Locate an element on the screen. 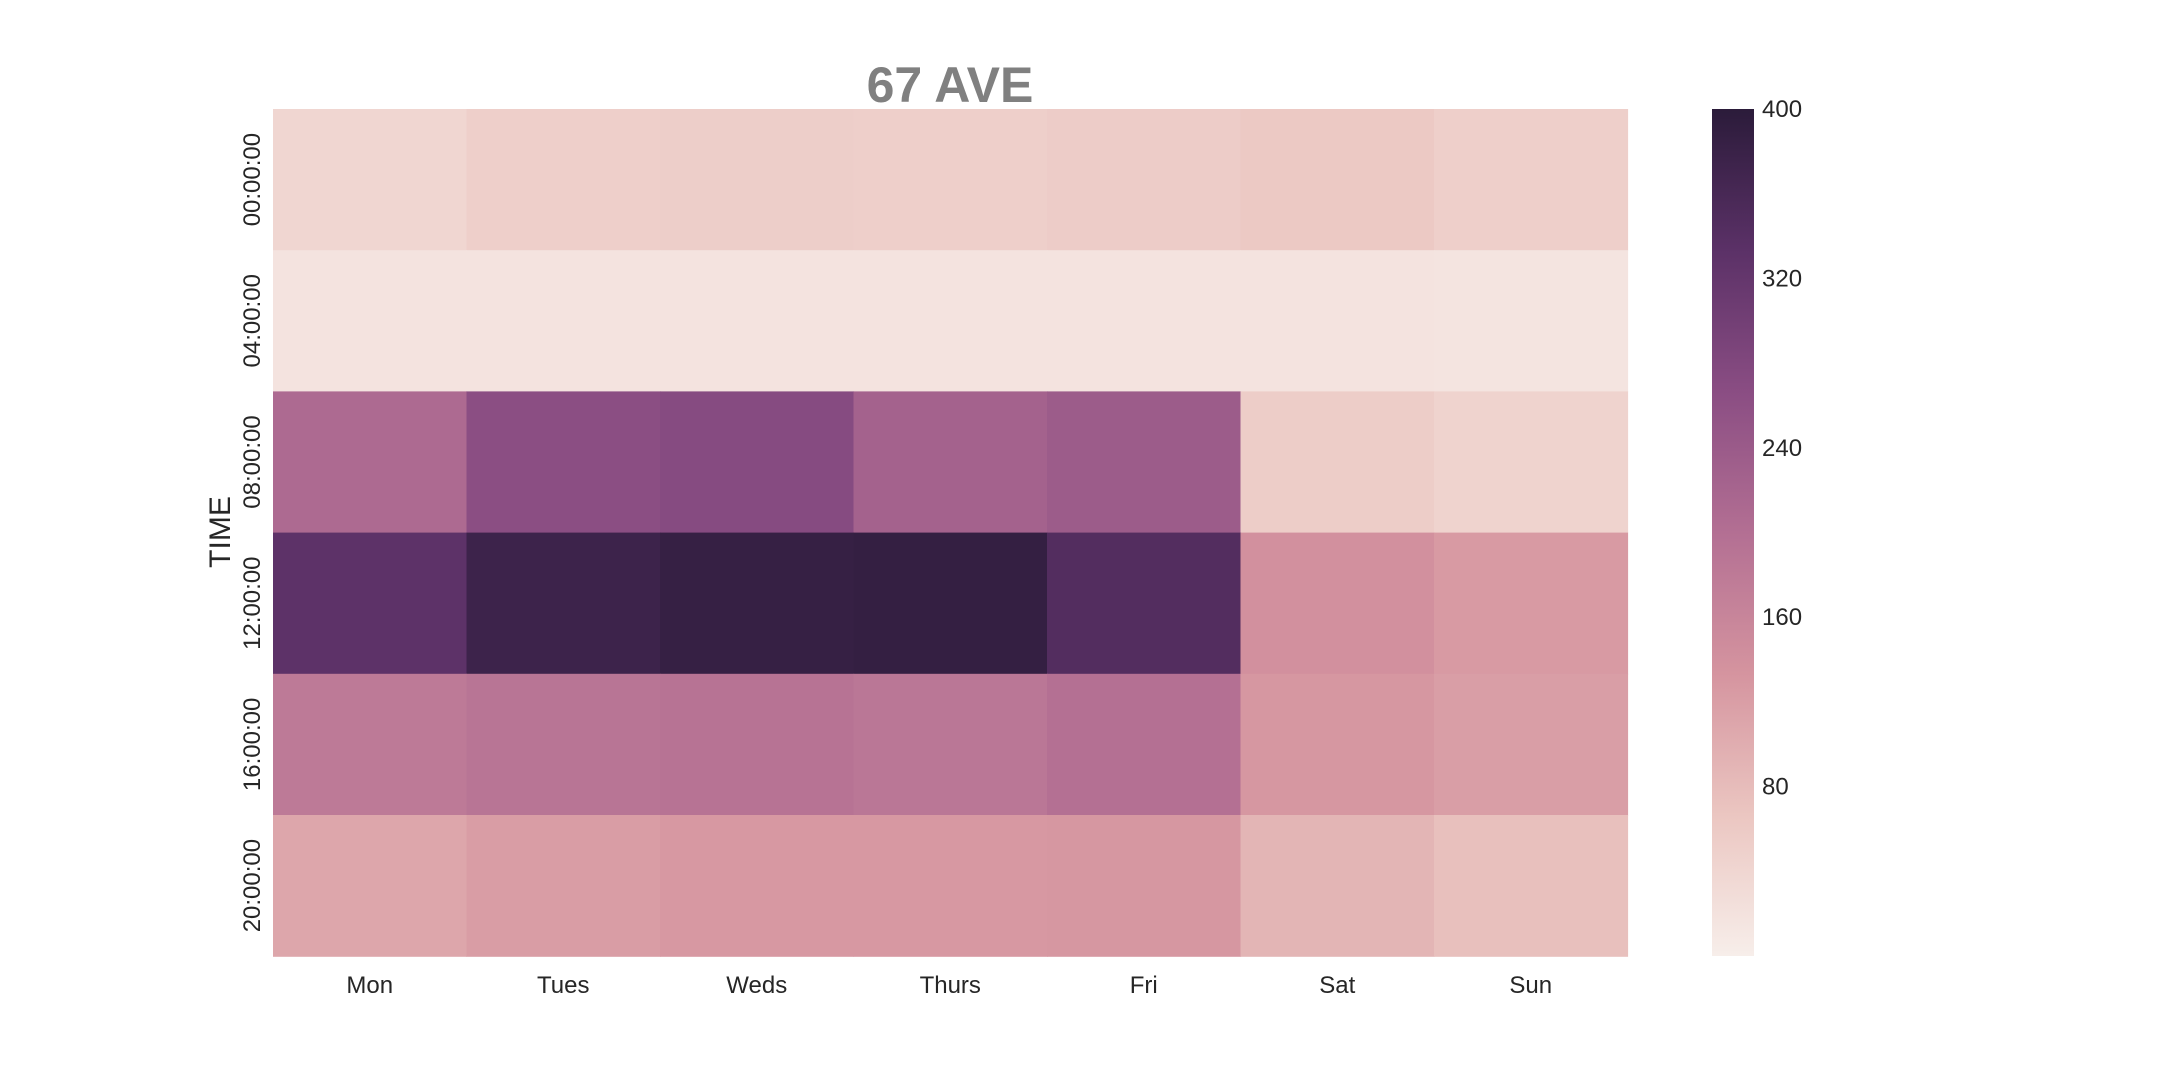  x-tick-label: Tues is located at coordinates (563, 985).